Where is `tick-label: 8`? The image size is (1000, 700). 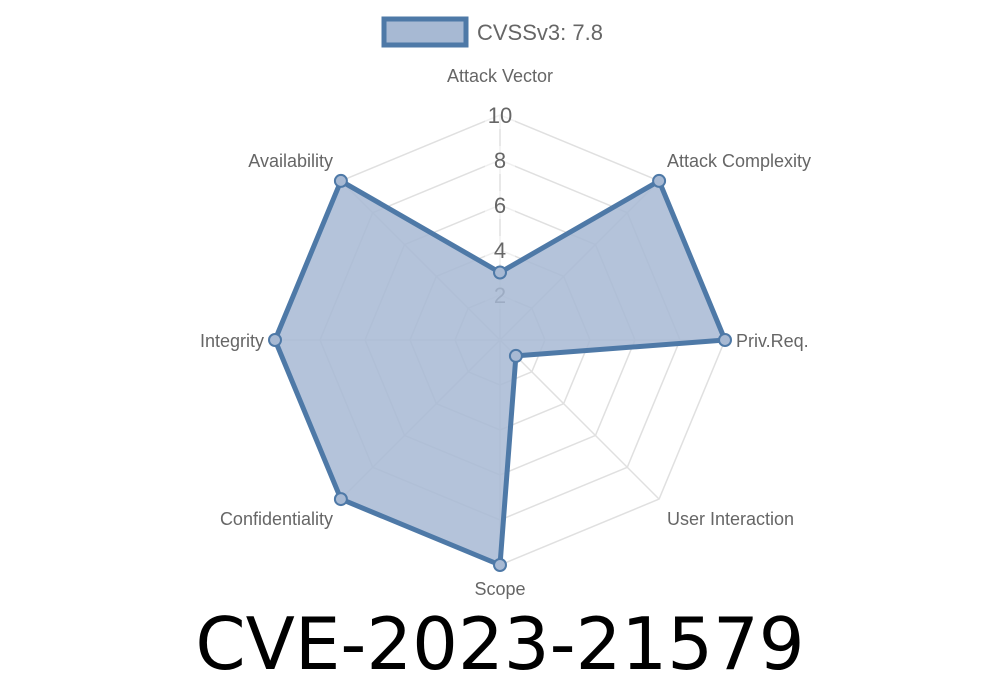
tick-label: 8 is located at coordinates (500, 160).